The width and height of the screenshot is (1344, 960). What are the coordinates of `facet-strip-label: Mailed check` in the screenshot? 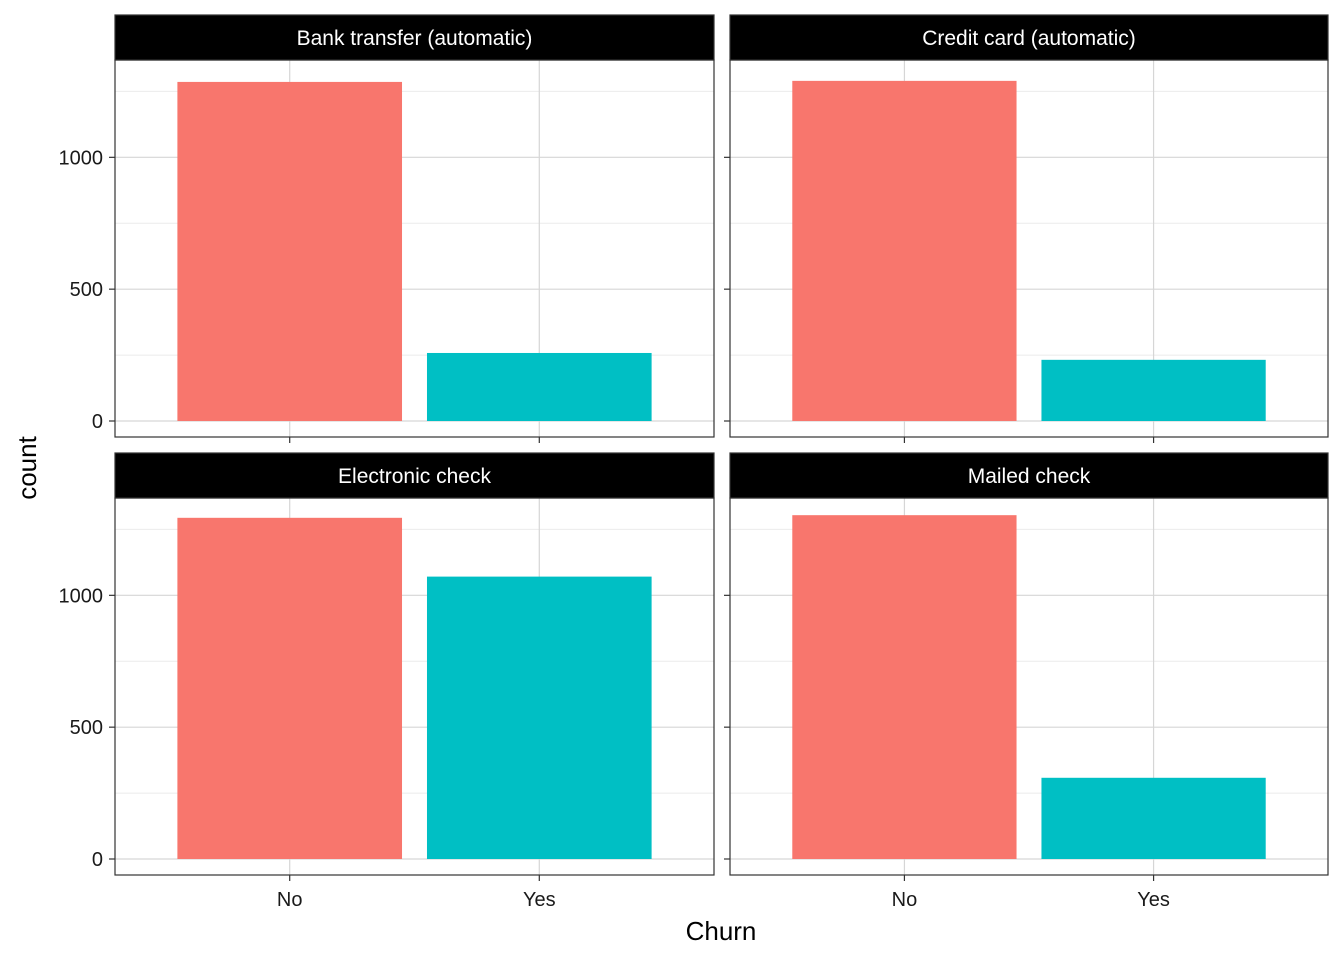 It's located at (1029, 476).